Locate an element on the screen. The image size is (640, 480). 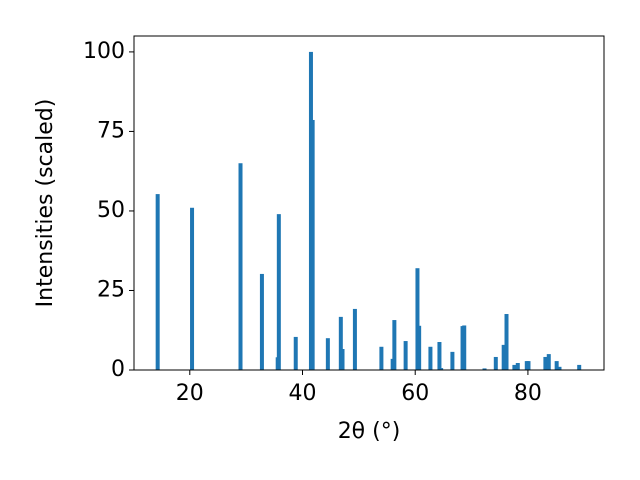
y-tick-label: 100 is located at coordinates (104, 51).